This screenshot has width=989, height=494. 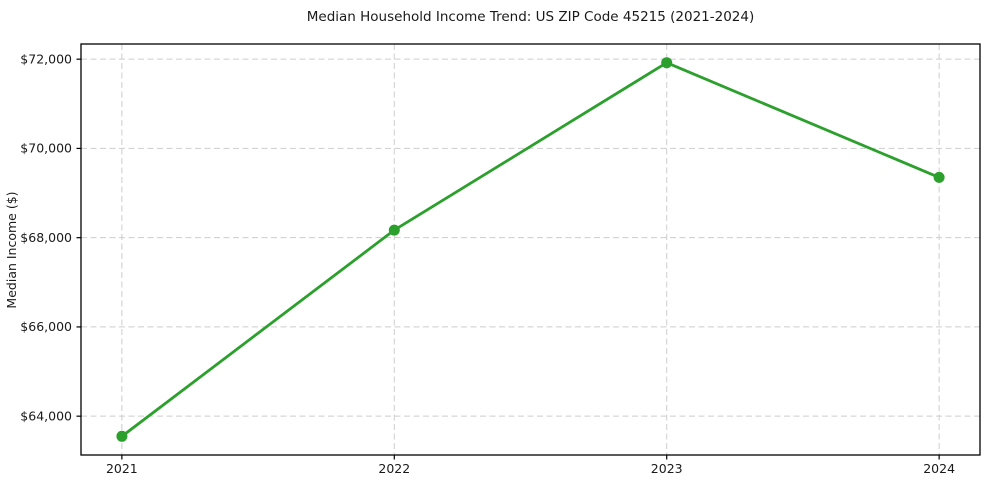 I want to click on x-tick-label: 2024, so click(x=939, y=468).